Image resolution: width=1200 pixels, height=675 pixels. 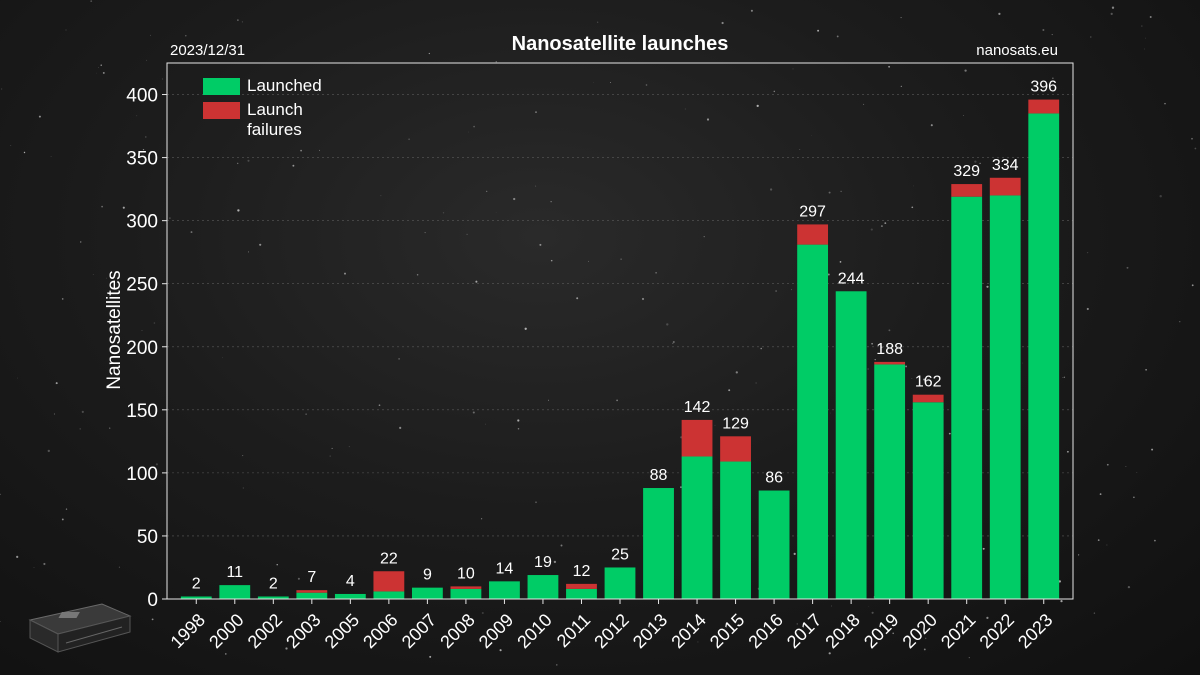 What do you see at coordinates (221, 110) in the screenshot?
I see `legend-swatch-launch-failures` at bounding box center [221, 110].